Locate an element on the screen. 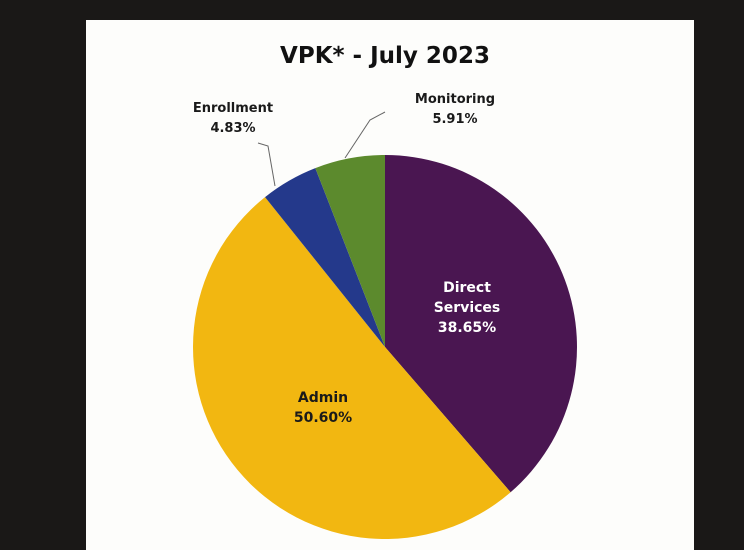  slice-label: Admin 50.60% is located at coordinates (323, 408).